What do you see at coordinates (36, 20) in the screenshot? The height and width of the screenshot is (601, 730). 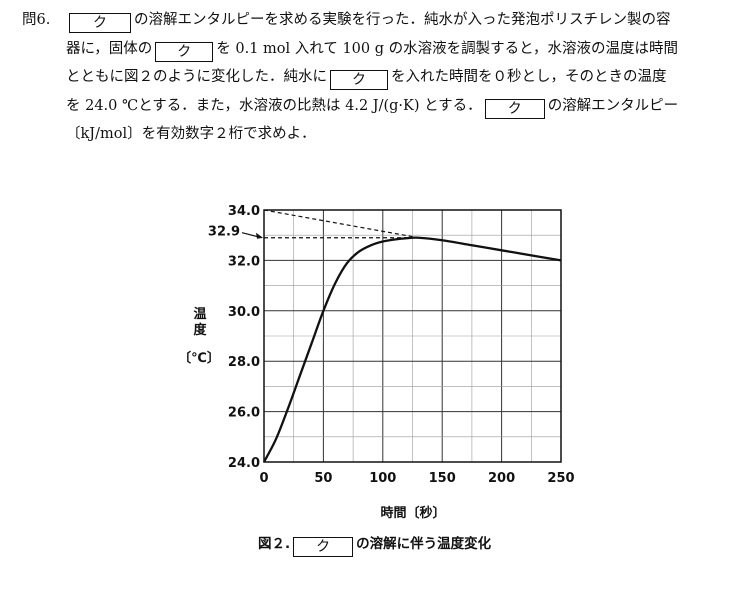 I see `question-number: 問6.` at bounding box center [36, 20].